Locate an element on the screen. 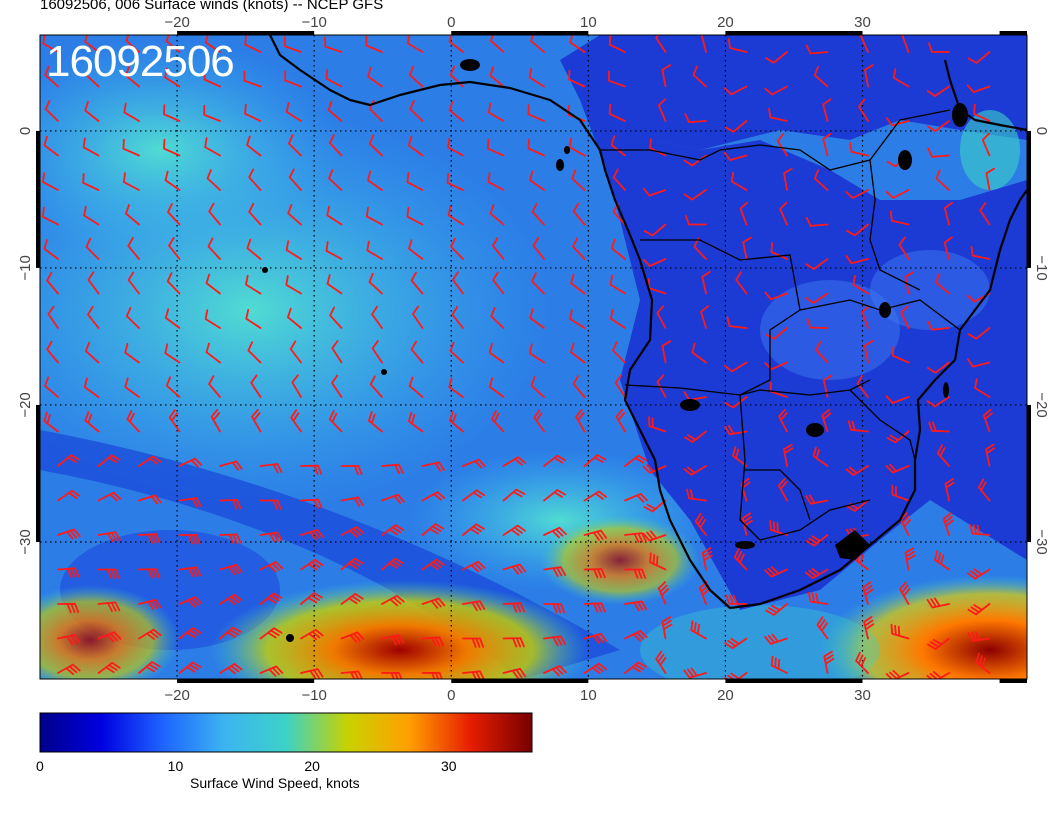  lon-tick-label: 0 is located at coordinates (451, 22).